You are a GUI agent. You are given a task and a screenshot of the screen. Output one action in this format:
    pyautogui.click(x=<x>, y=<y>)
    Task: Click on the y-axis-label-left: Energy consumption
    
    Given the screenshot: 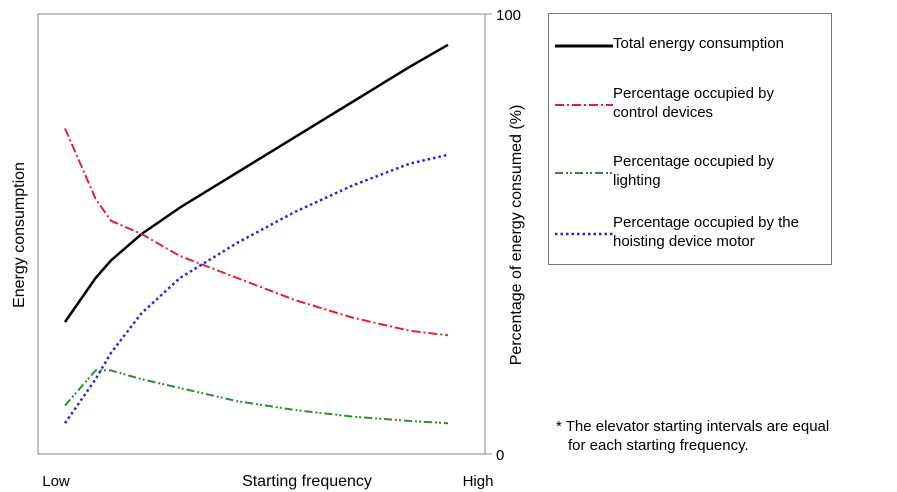 What is the action you would take?
    pyautogui.click(x=19, y=235)
    